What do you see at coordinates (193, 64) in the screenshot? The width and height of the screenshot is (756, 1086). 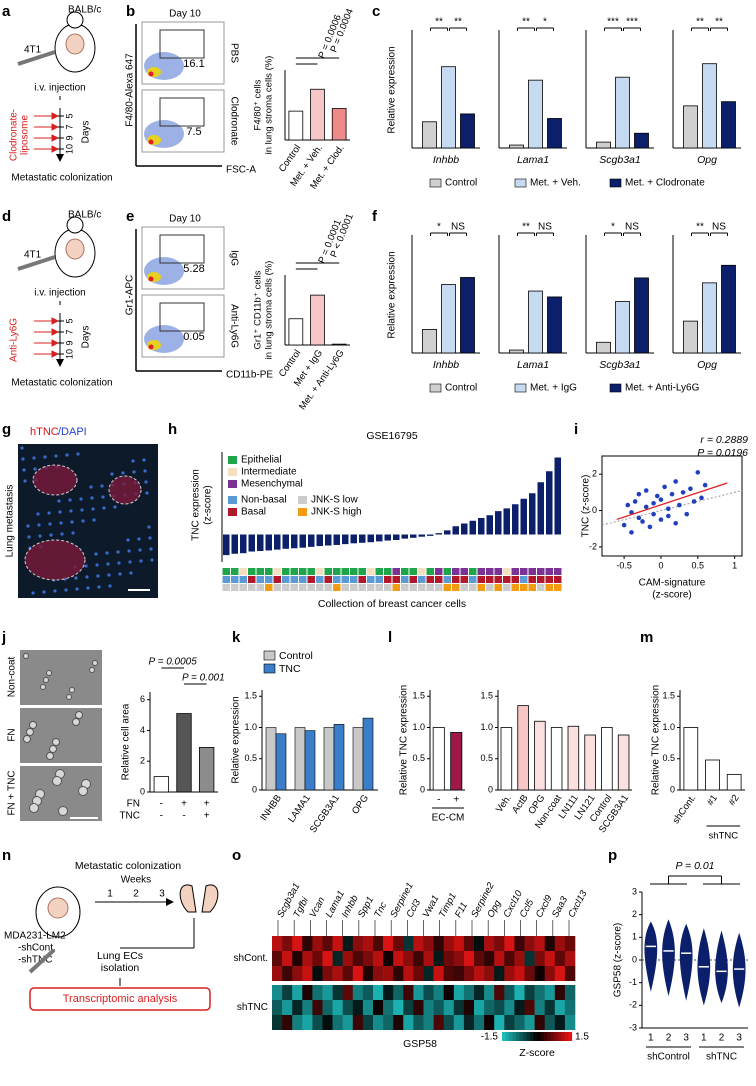 I see `label: 16.1` at bounding box center [193, 64].